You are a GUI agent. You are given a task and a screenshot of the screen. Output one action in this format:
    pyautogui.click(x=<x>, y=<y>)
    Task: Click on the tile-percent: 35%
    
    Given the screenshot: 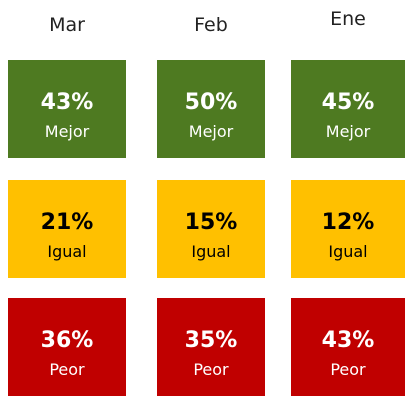 What is the action you would take?
    pyautogui.click(x=211, y=340)
    